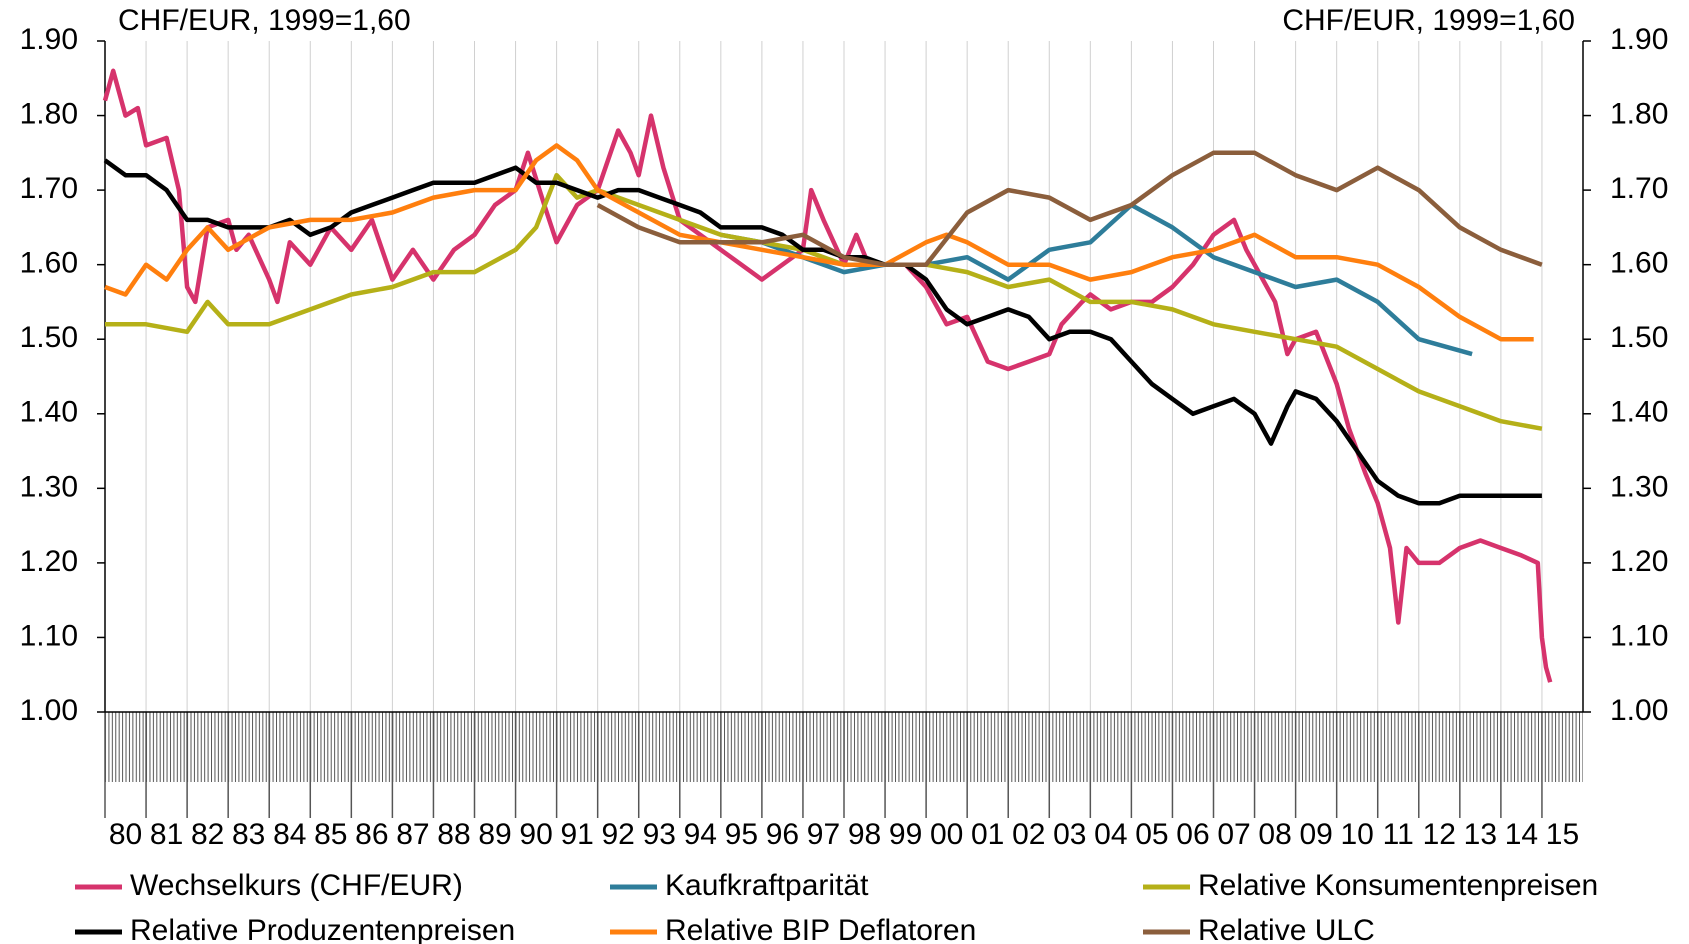  I want to click on x-tick-label: 87, so click(412, 834).